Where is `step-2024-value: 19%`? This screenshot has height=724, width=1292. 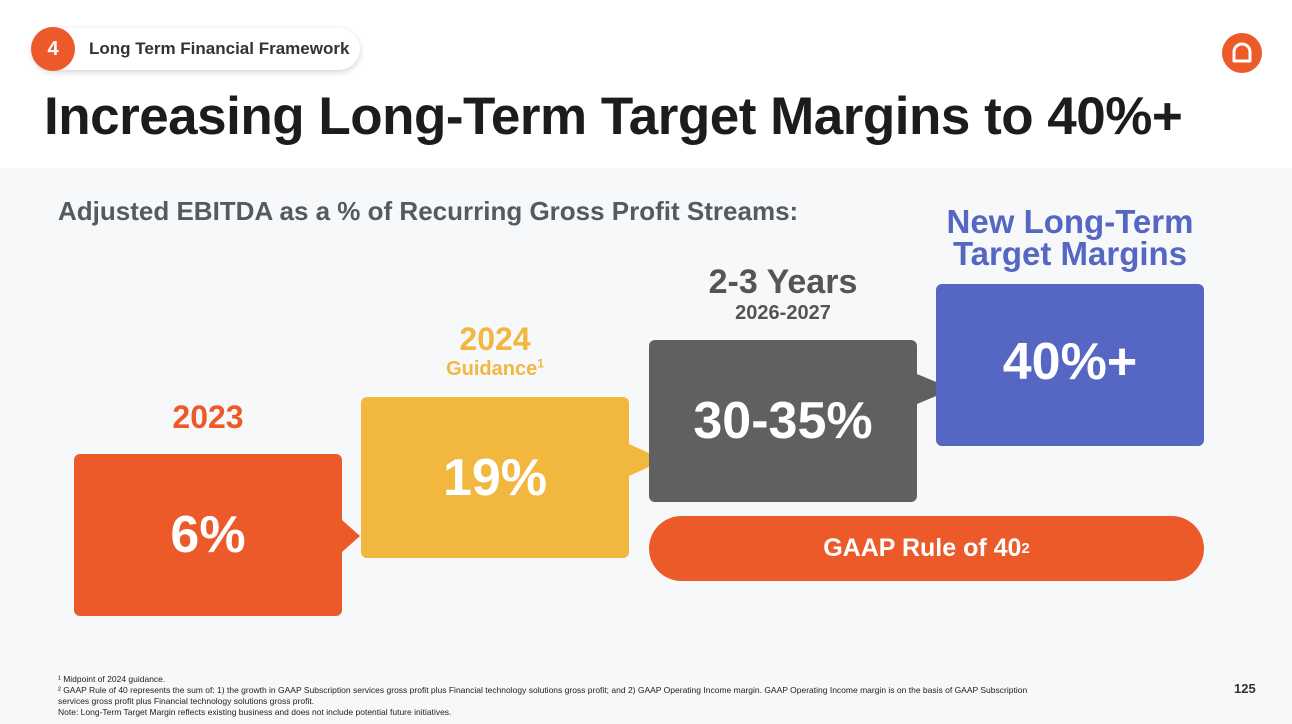 step-2024-value: 19% is located at coordinates (495, 477).